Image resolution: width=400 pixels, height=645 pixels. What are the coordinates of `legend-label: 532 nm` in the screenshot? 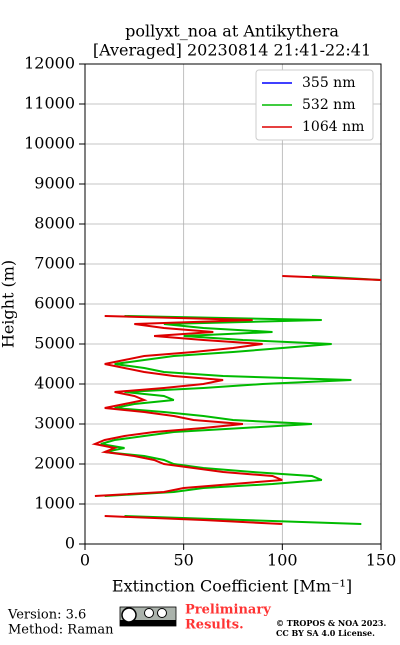 It's located at (328, 105).